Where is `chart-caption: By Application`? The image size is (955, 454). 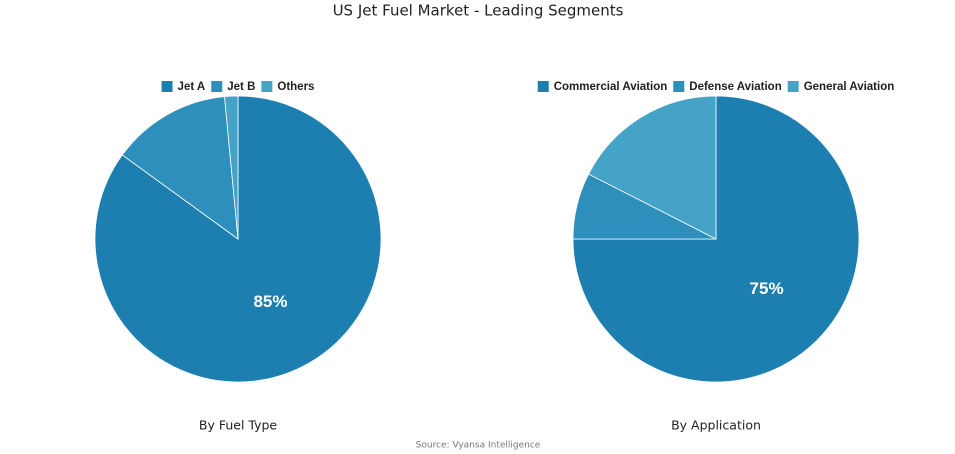 chart-caption: By Application is located at coordinates (716, 425).